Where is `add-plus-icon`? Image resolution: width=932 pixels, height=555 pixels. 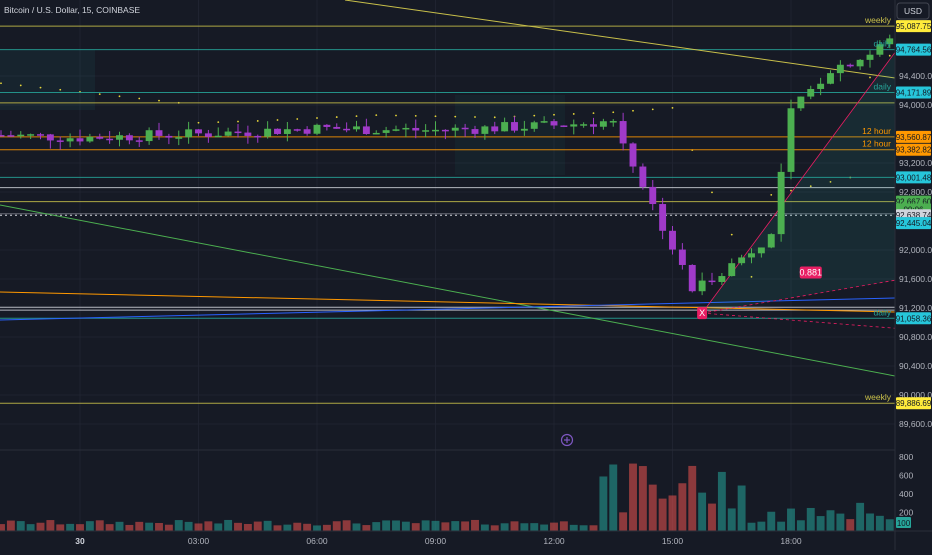 add-plus-icon is located at coordinates (567, 440).